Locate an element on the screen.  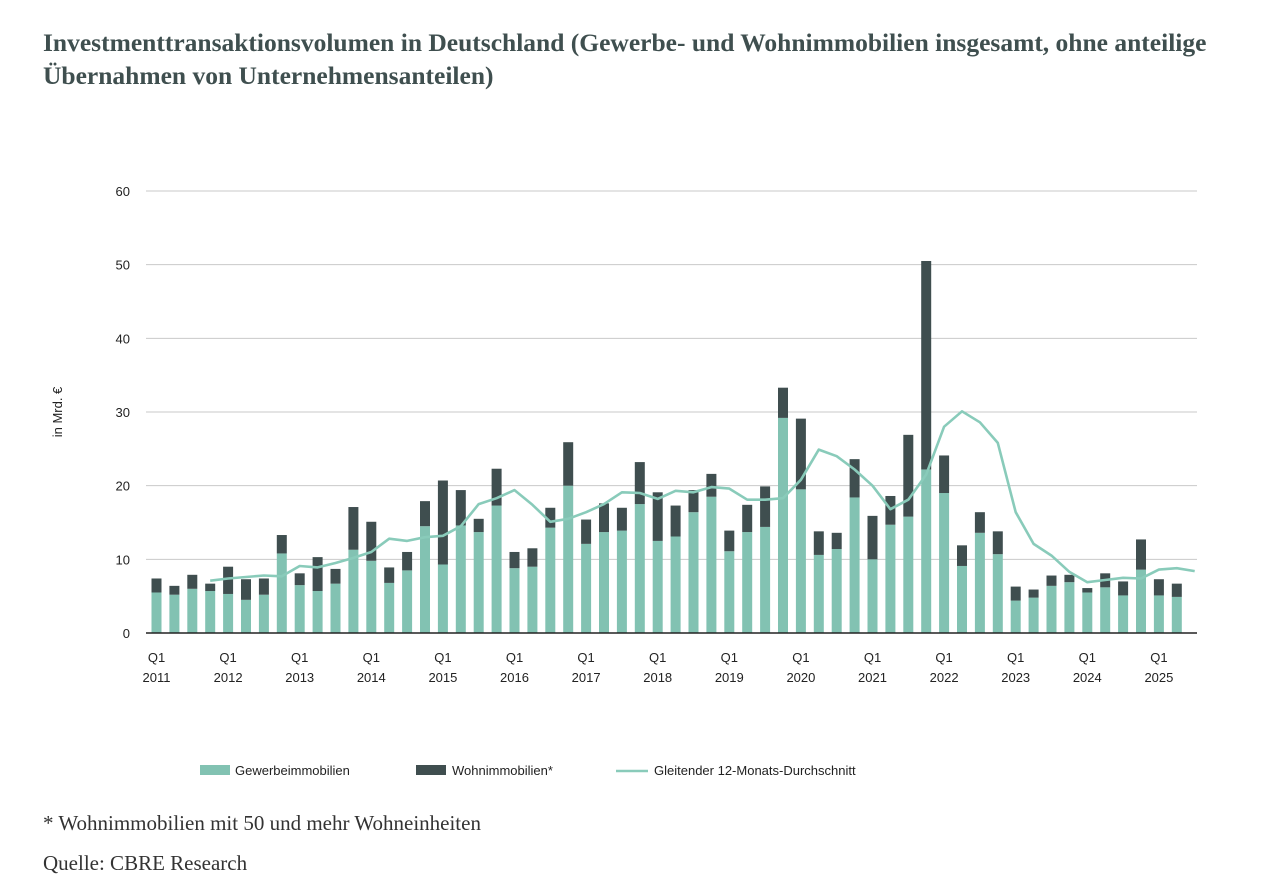
y-tick-label: 60 is located at coordinates (123, 191).